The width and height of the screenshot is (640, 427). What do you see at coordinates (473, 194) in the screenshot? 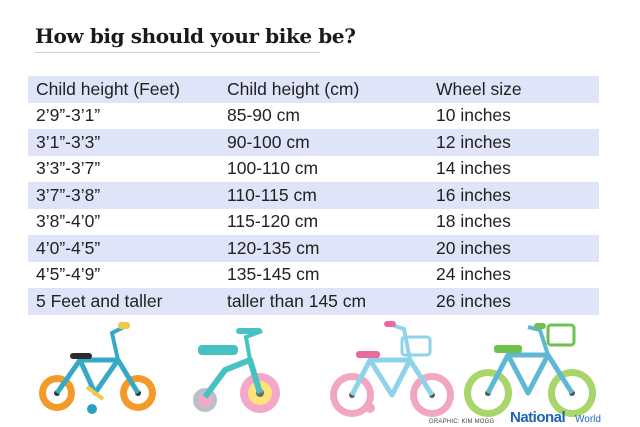
I see `cell-wheel: 16 inches` at bounding box center [473, 194].